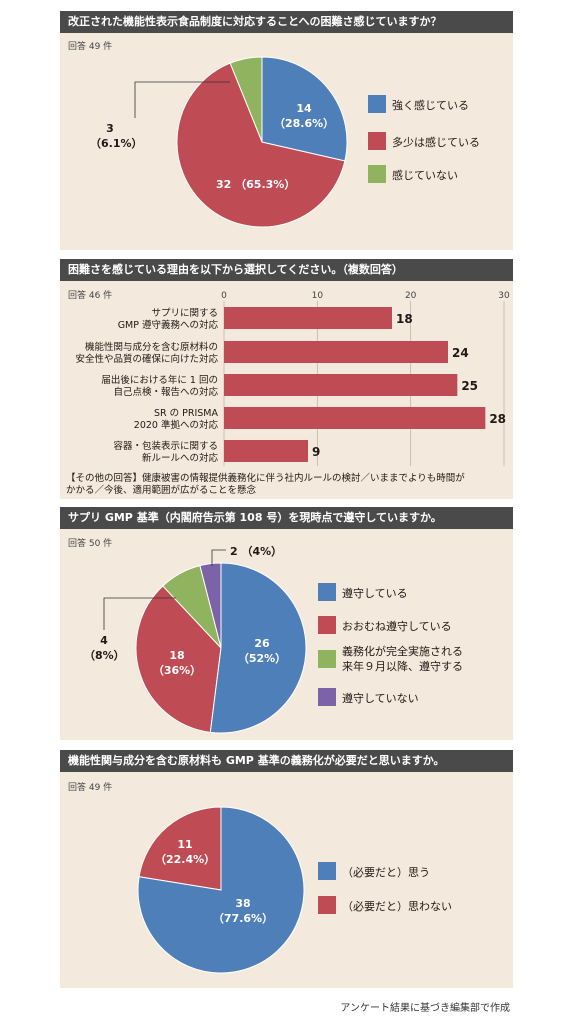  What do you see at coordinates (104, 655) in the screenshot?
I see `q3-label-green-pct: （8%）` at bounding box center [104, 655].